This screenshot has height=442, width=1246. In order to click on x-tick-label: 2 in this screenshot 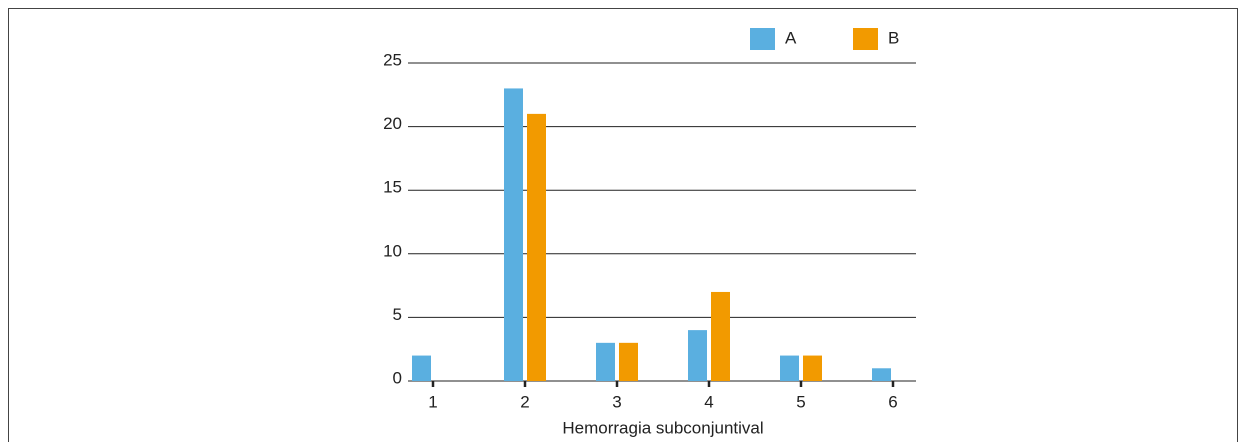, I will do `click(524, 401)`.